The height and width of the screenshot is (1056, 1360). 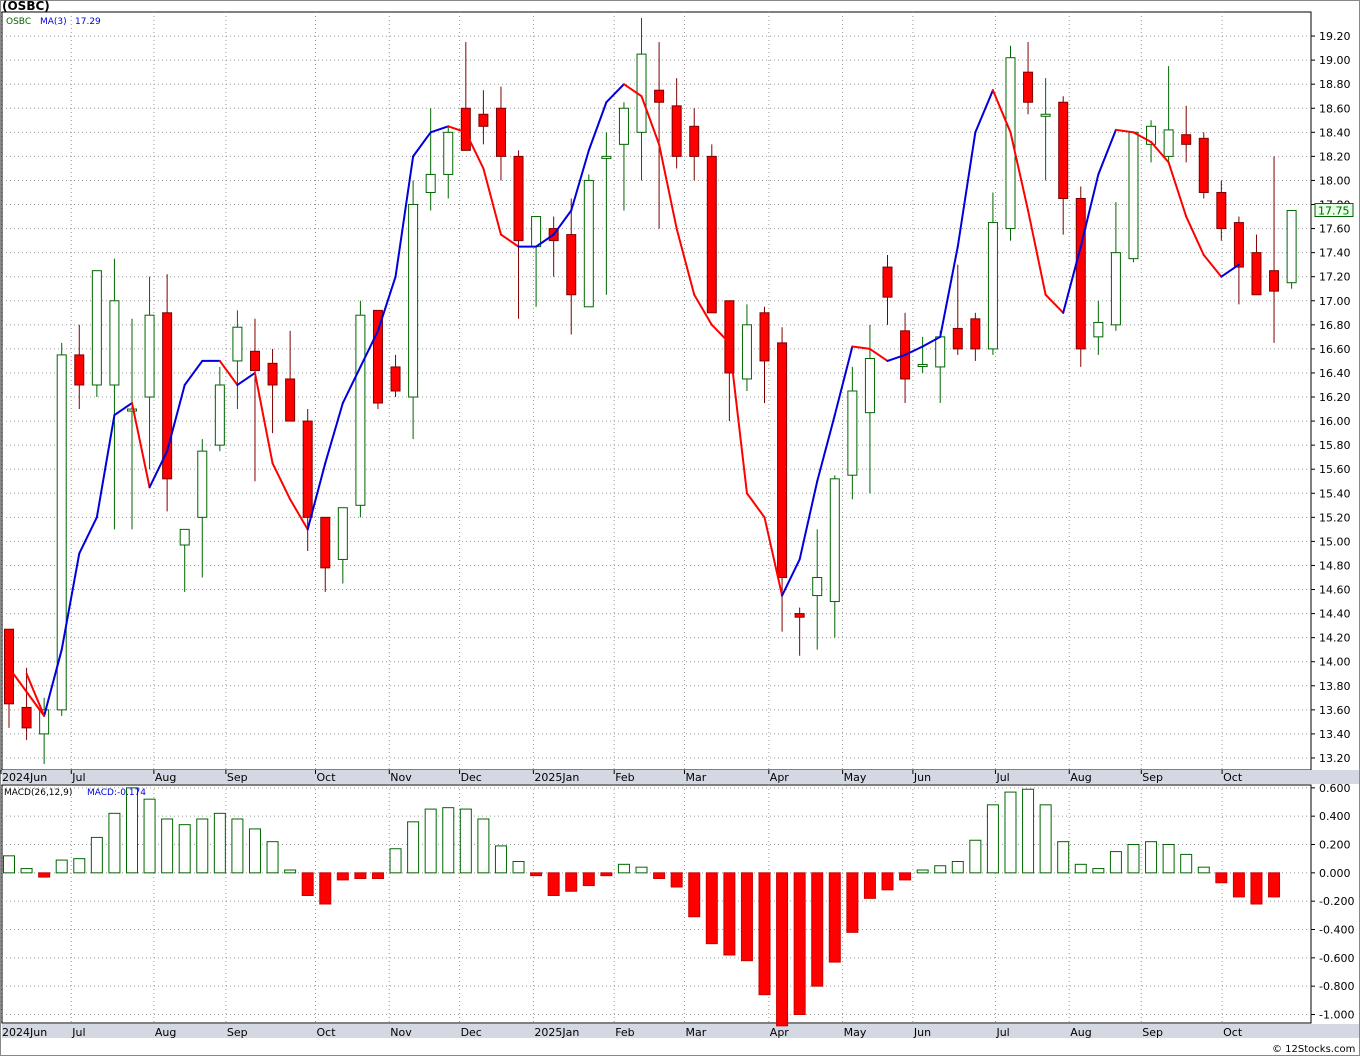 What do you see at coordinates (1335, 373) in the screenshot?
I see `y-tick-label: 16.40` at bounding box center [1335, 373].